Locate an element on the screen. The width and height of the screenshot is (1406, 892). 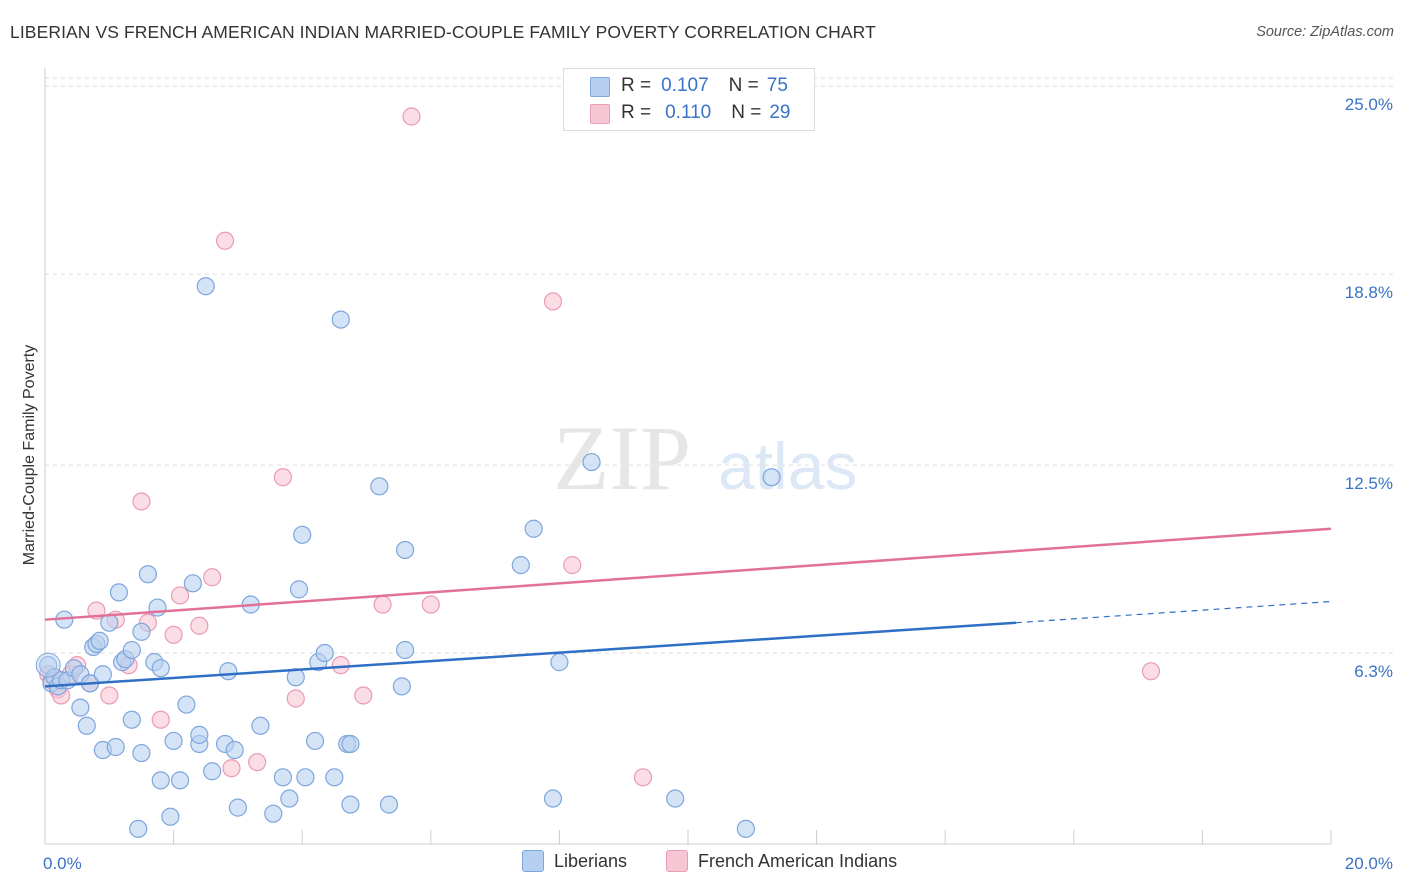
legend-label-liberians: Liberians is located at coordinates (591, 860).